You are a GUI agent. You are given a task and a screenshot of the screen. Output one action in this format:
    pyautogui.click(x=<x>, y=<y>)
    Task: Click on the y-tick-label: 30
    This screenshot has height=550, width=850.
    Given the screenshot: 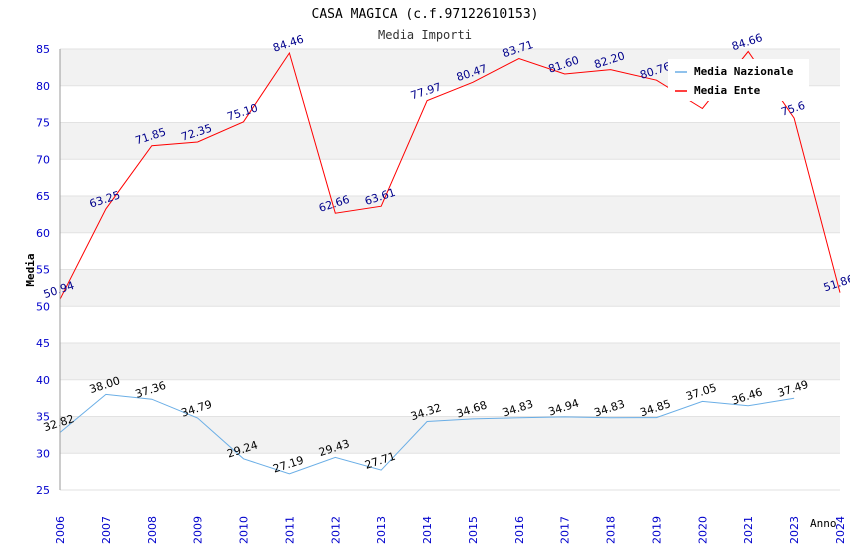 What is the action you would take?
    pyautogui.click(x=43, y=453)
    